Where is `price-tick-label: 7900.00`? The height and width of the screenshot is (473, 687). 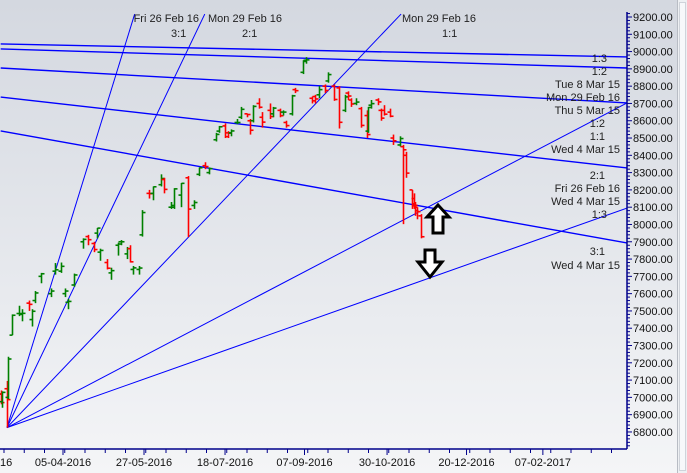
price-tick-label: 7900.00 is located at coordinates (653, 243).